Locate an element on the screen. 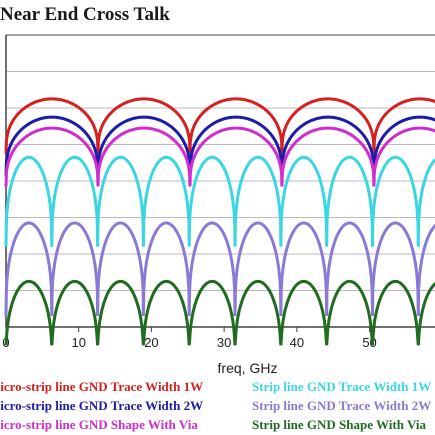  chart-title: Near End Cross Talk is located at coordinates (85, 14).